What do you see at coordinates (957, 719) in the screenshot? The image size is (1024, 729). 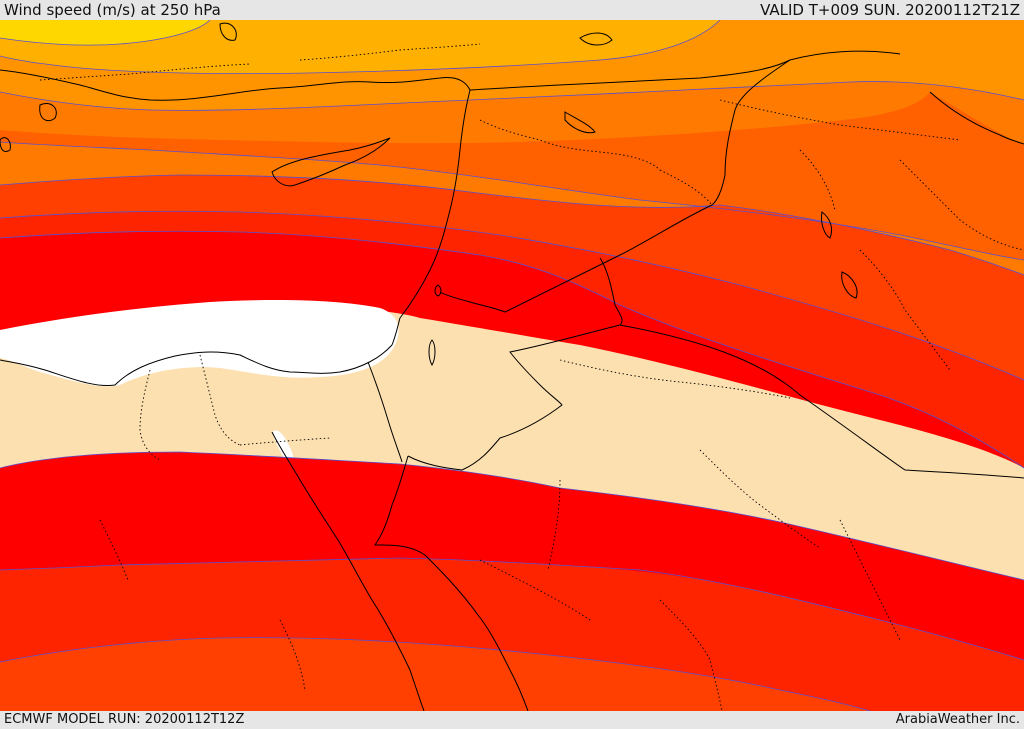 I see `credit: ArabiaWeather Inc.` at bounding box center [957, 719].